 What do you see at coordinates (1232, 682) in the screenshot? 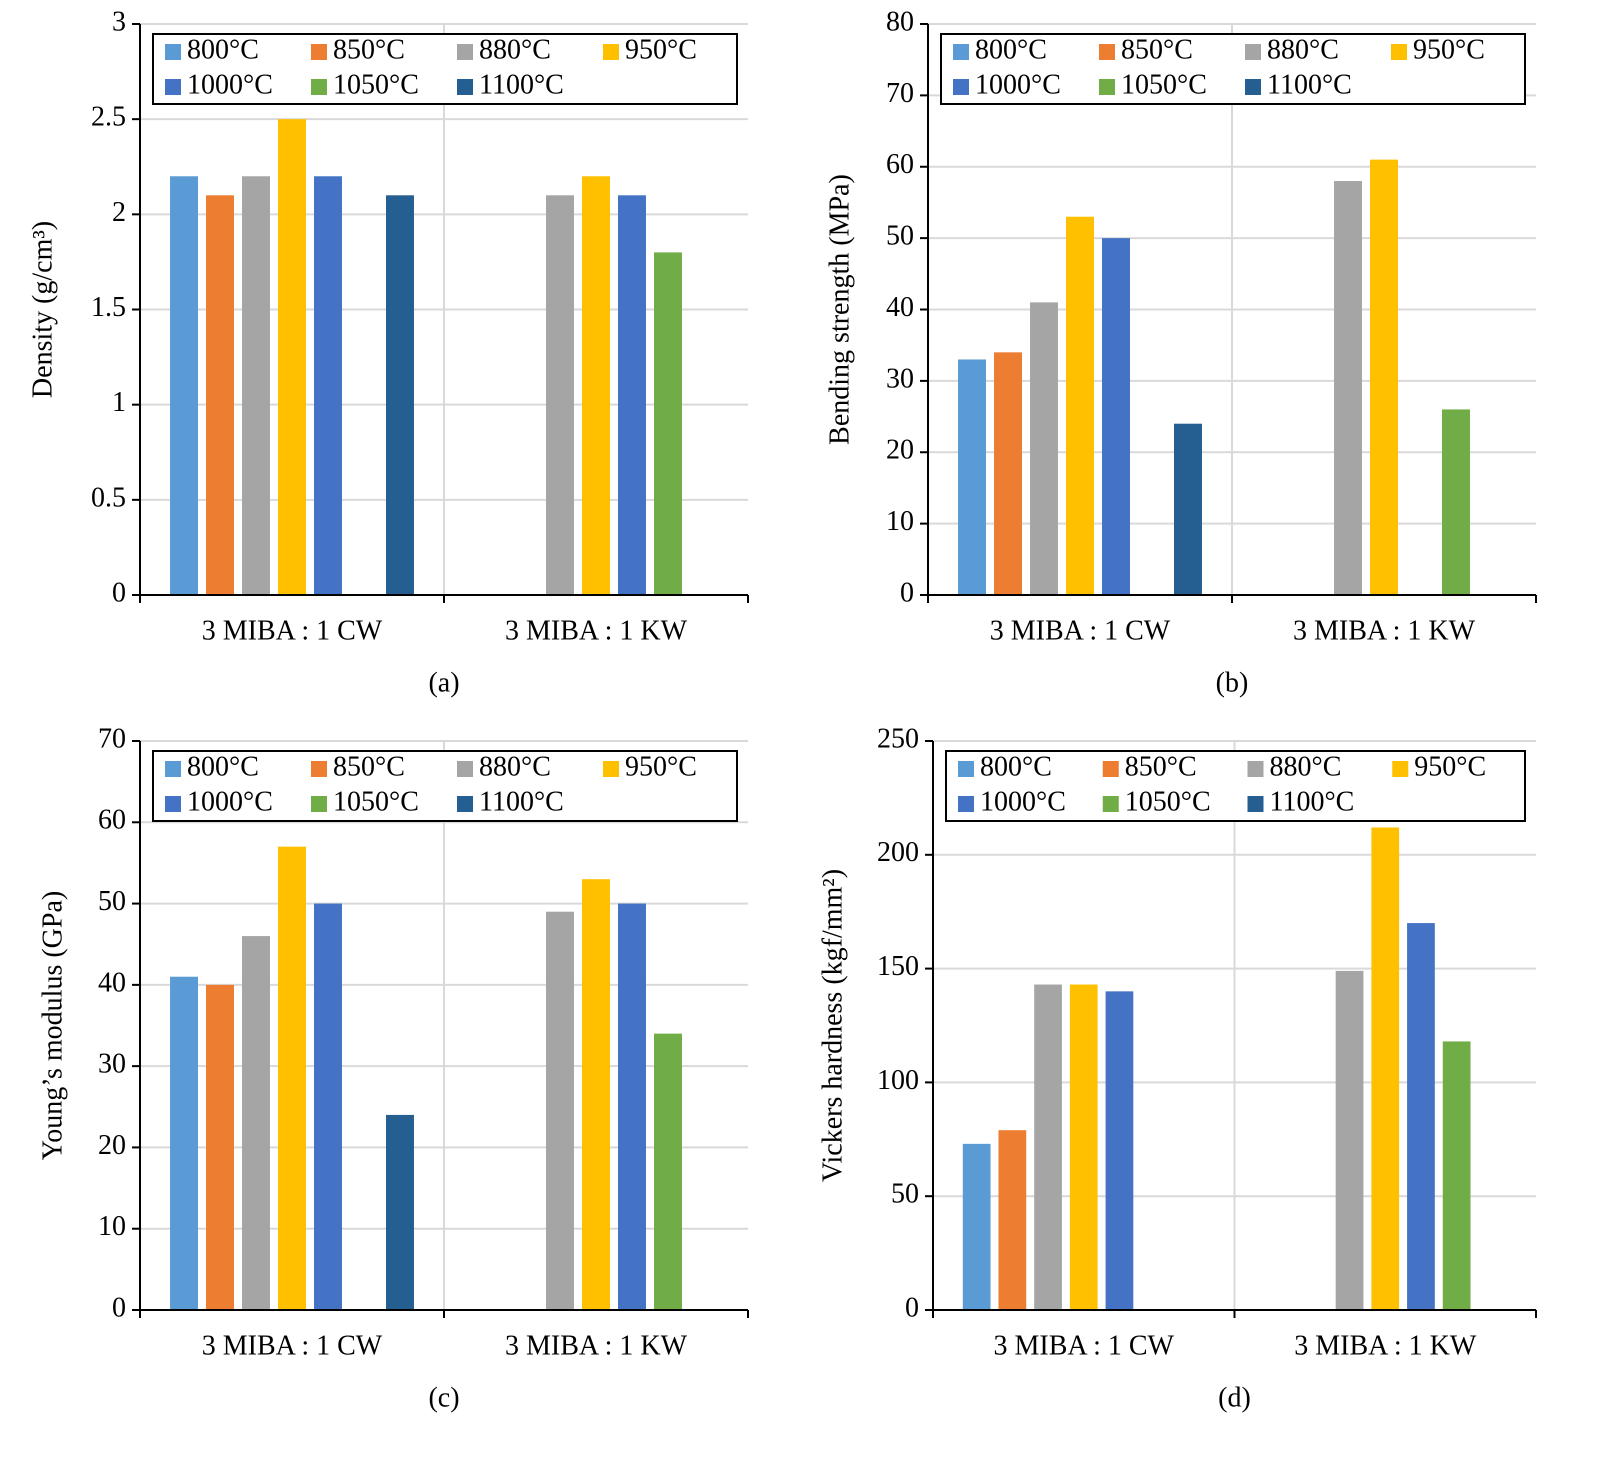
I see `caption: (b)` at bounding box center [1232, 682].